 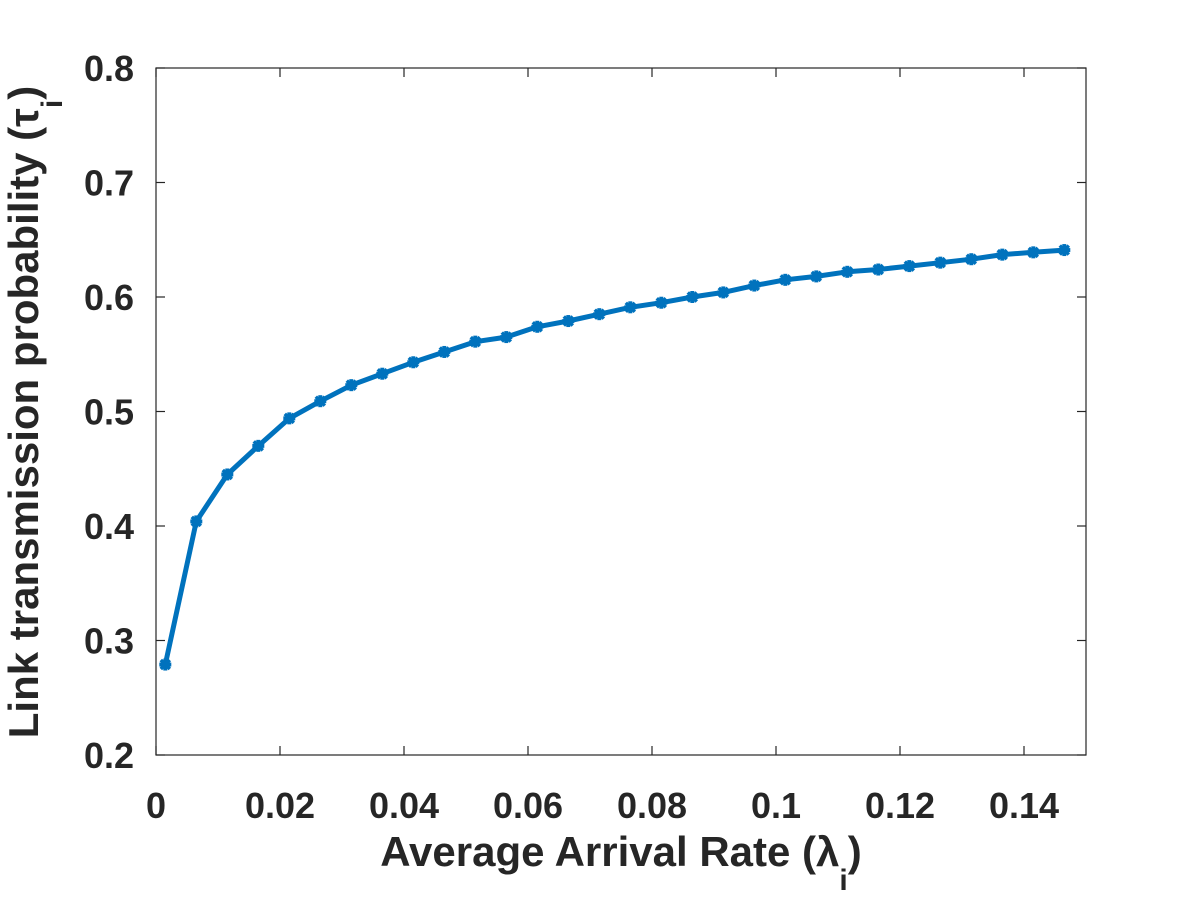 What do you see at coordinates (900, 805) in the screenshot?
I see `x-tick-label: 0.12` at bounding box center [900, 805].